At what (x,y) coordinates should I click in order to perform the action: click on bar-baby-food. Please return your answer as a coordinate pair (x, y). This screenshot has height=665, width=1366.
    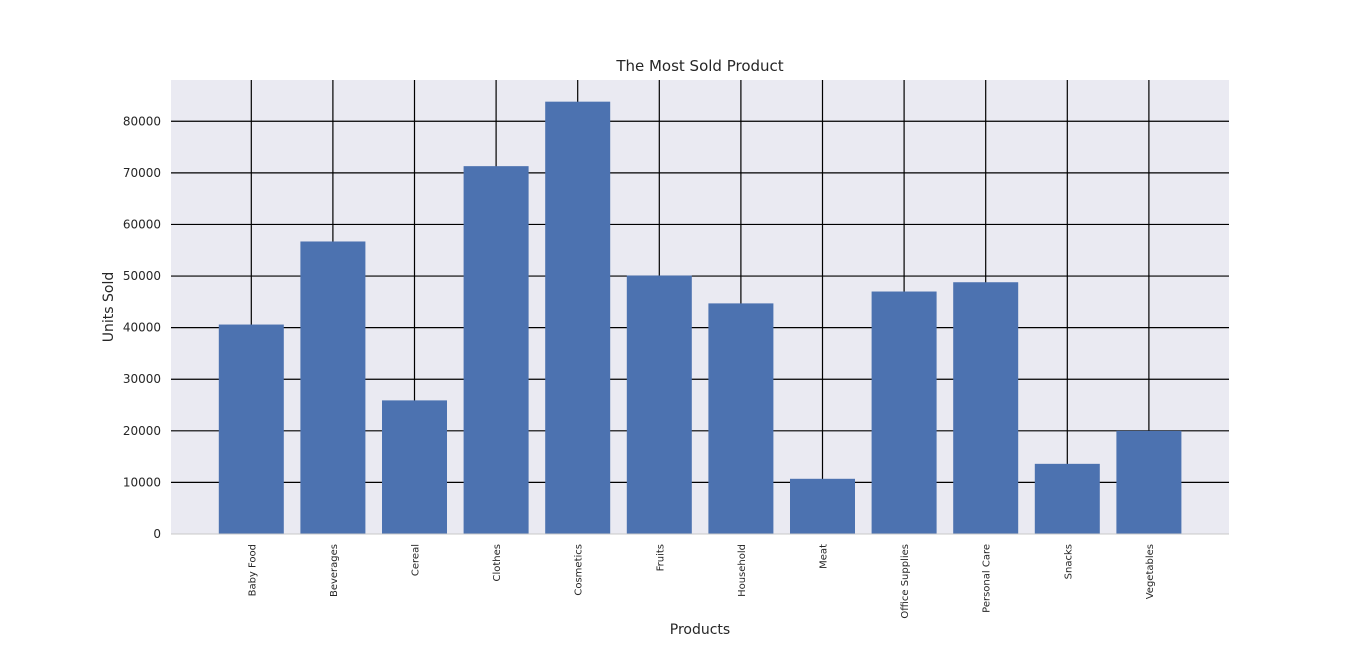
    Looking at the image, I should click on (251, 429).